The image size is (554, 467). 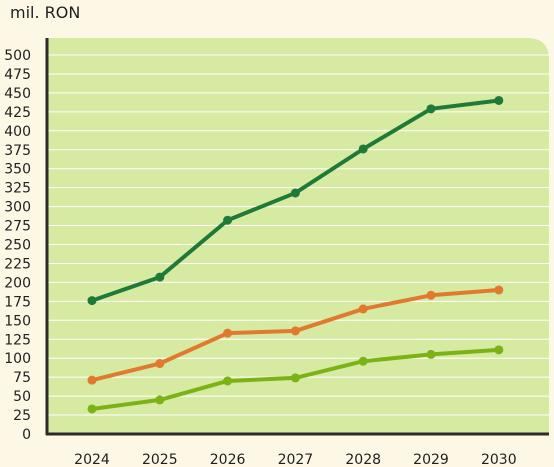 I want to click on y-tick-label: 225, so click(x=17, y=264).